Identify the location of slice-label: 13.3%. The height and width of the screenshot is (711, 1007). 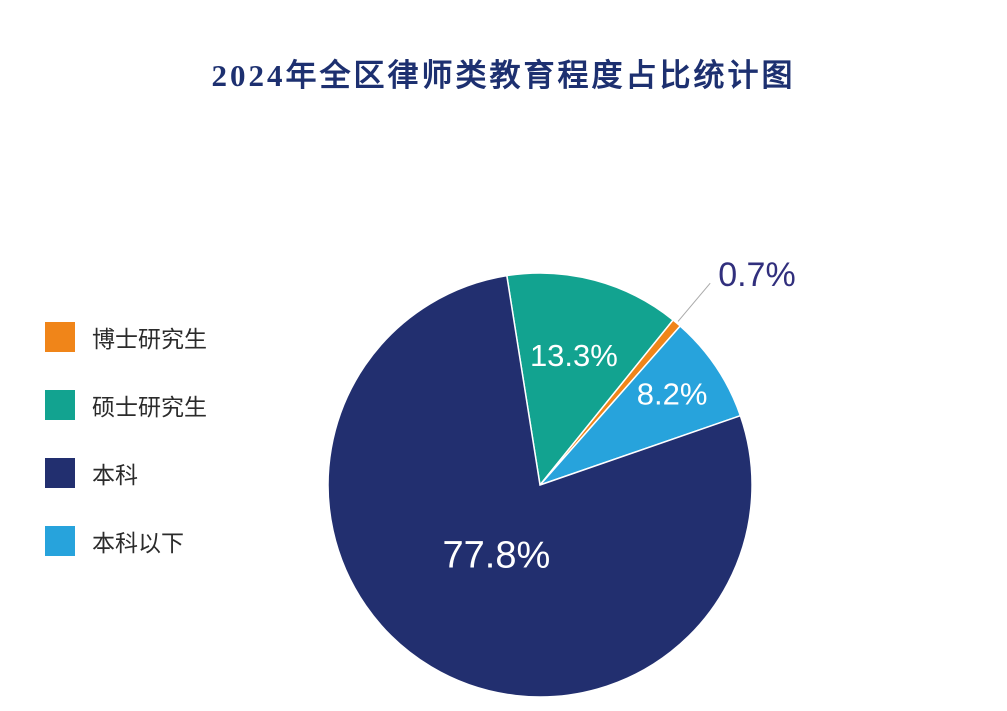
(574, 355).